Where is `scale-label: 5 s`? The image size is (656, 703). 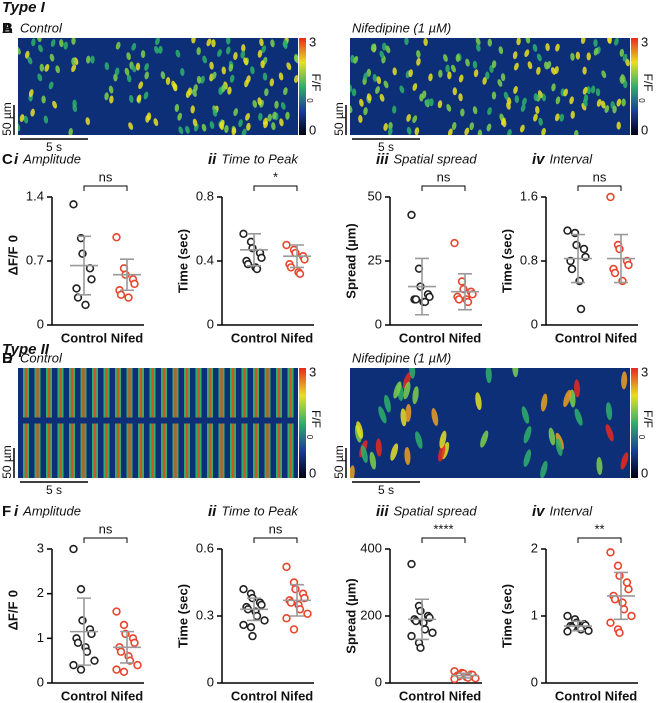 scale-label: 5 s is located at coordinates (54, 490).